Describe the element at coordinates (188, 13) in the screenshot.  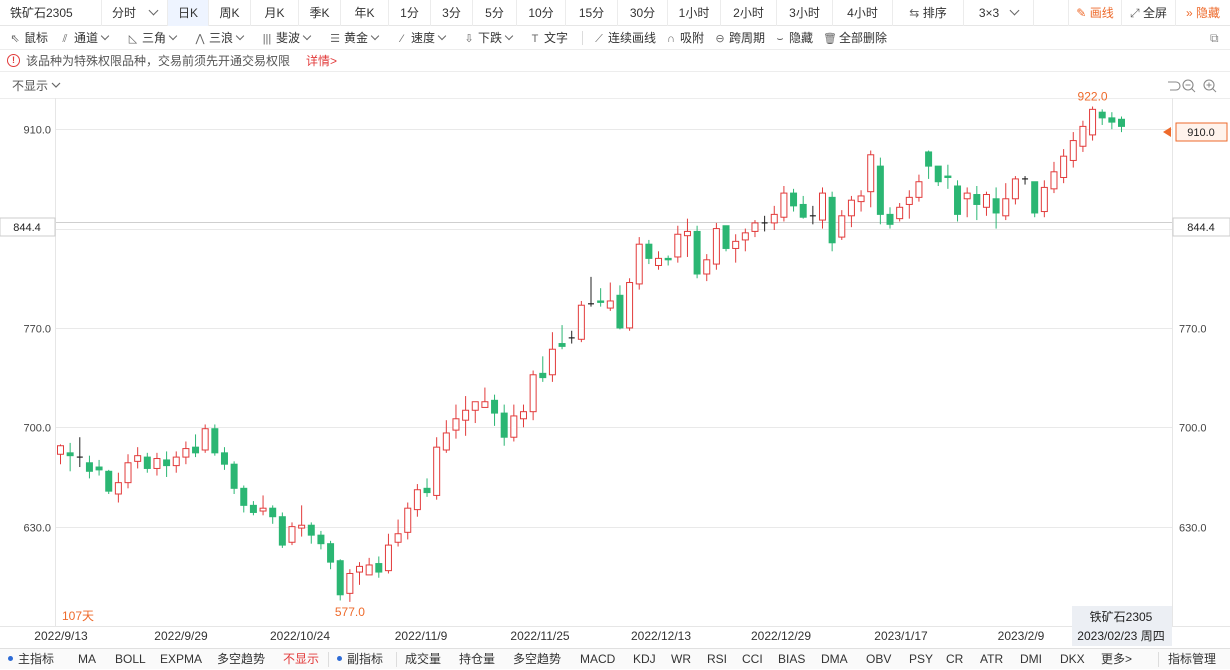
I see `period-tab-1: 日K` at that location.